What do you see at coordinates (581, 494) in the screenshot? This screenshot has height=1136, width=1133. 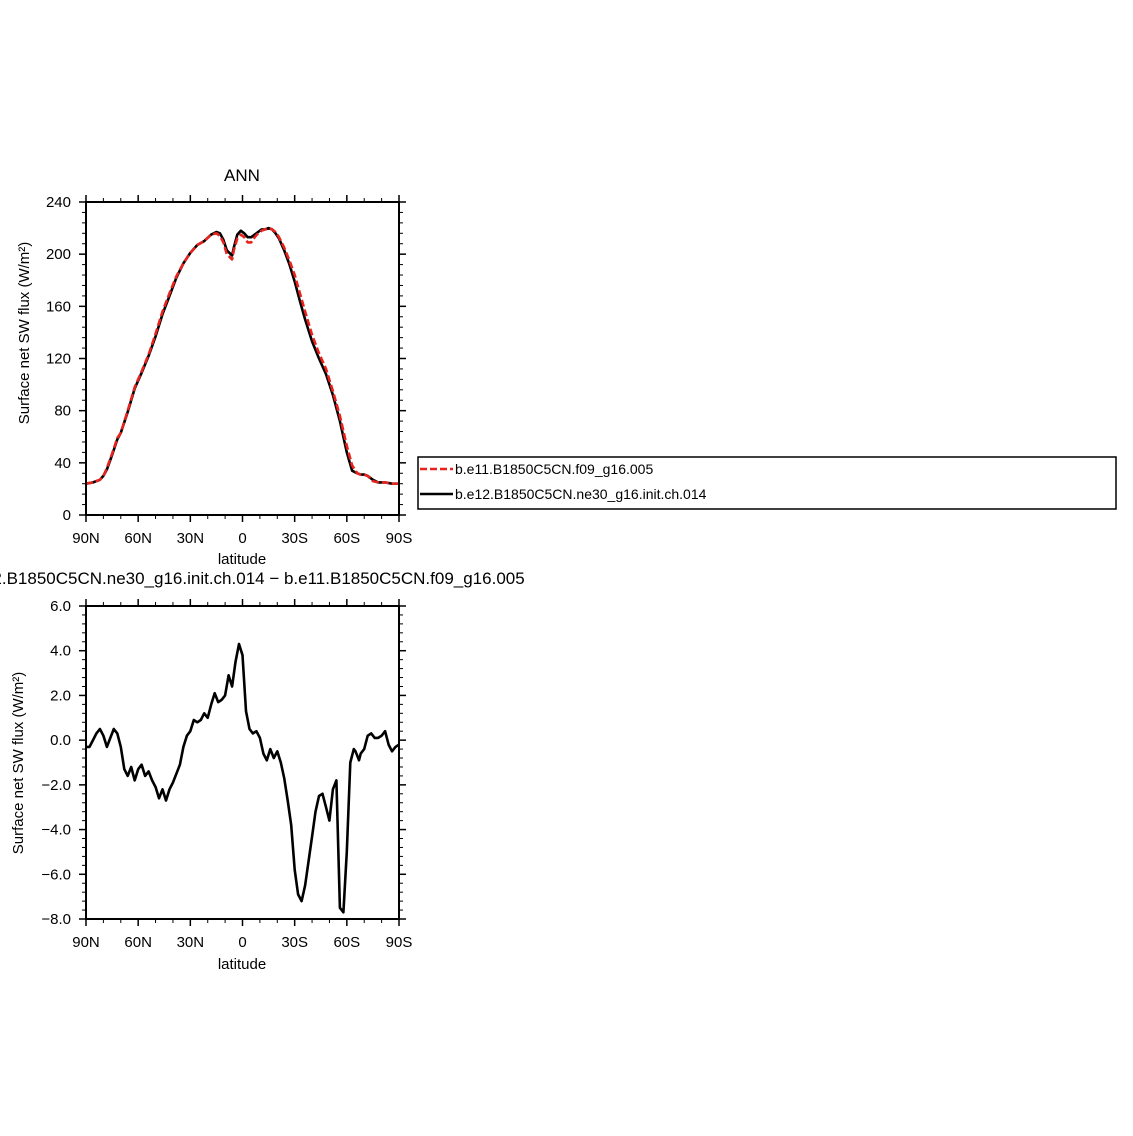 I see `legend-label-series-2: b.e12.B1850C5CN.ne30_g16.init.ch.014` at bounding box center [581, 494].